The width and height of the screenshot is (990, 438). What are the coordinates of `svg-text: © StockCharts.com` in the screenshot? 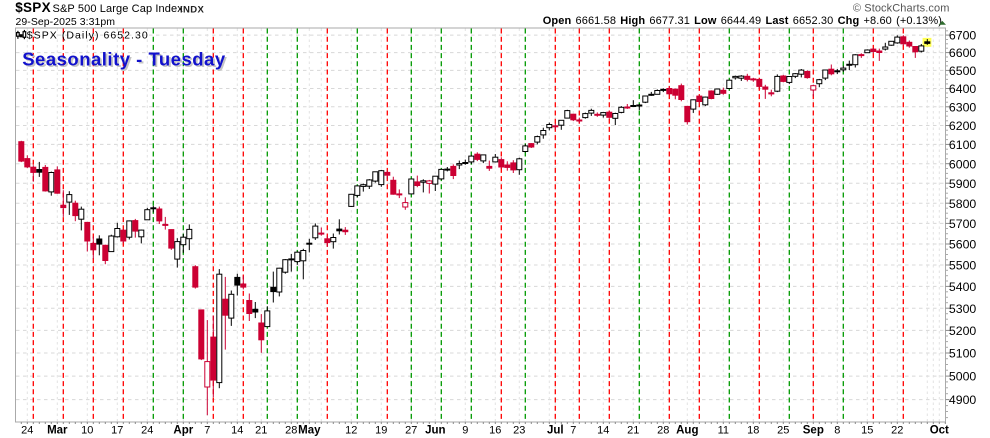 It's located at (901, 9).